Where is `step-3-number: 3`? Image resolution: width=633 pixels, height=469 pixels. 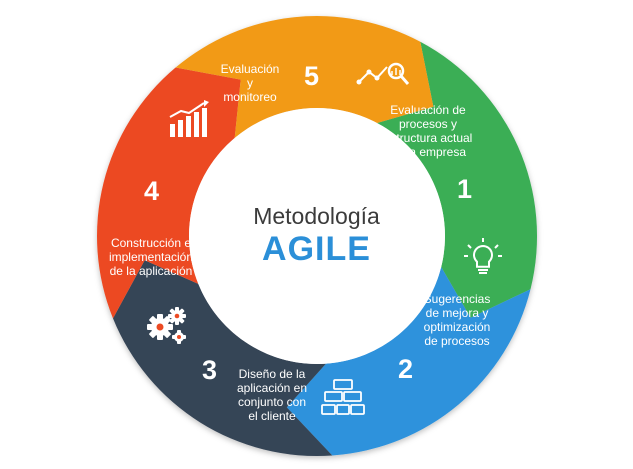 step-3-number: 3 is located at coordinates (210, 370).